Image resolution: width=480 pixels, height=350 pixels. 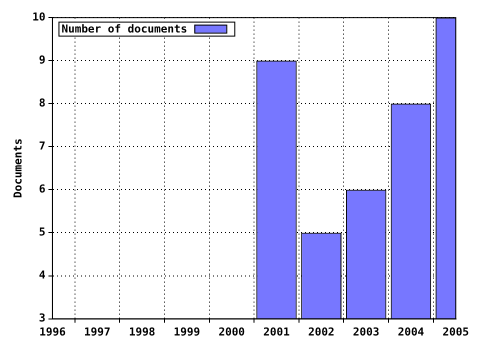 What do you see at coordinates (187, 331) in the screenshot?
I see `x-tick-label: 1999` at bounding box center [187, 331].